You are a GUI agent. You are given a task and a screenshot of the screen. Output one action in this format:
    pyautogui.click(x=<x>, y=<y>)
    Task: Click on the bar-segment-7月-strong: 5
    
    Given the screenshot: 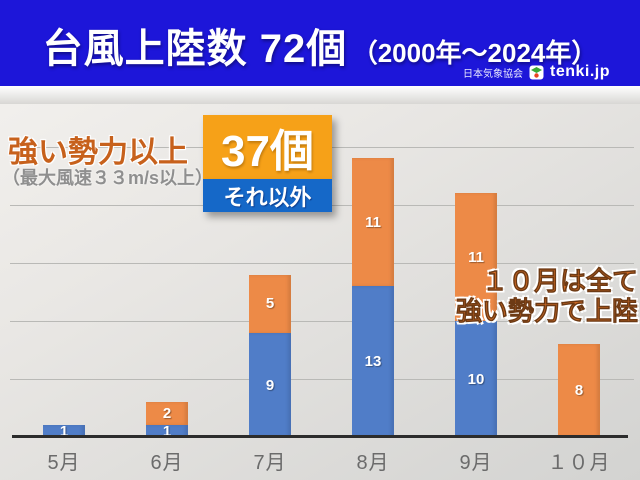 What is the action you would take?
    pyautogui.click(x=270, y=303)
    